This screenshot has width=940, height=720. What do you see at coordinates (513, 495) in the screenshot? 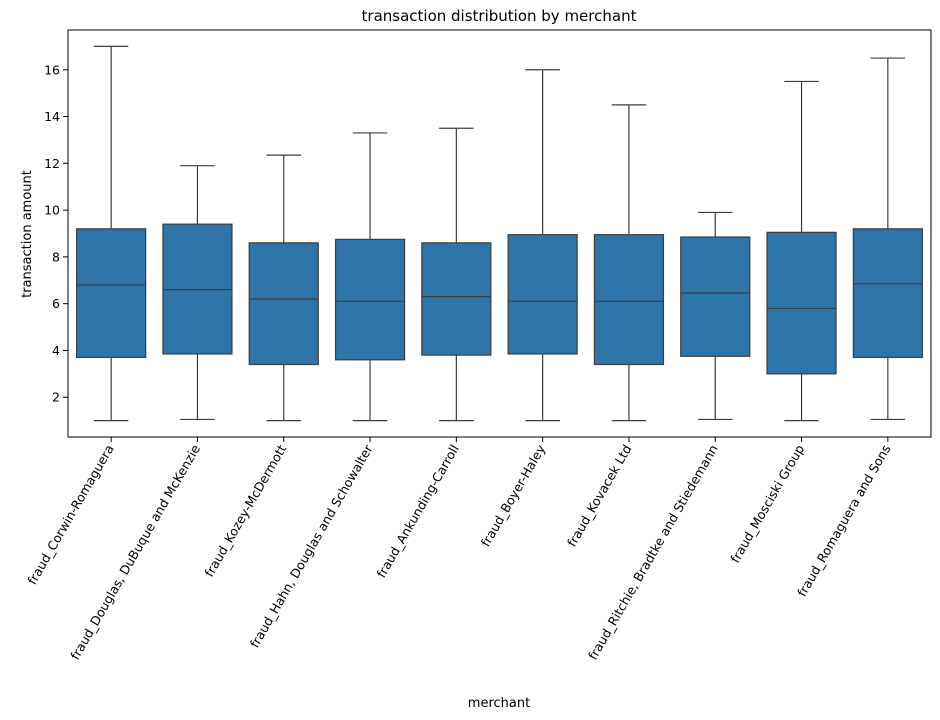
I see `x-tick-label: fraud_Boyer-Haley` at bounding box center [513, 495].